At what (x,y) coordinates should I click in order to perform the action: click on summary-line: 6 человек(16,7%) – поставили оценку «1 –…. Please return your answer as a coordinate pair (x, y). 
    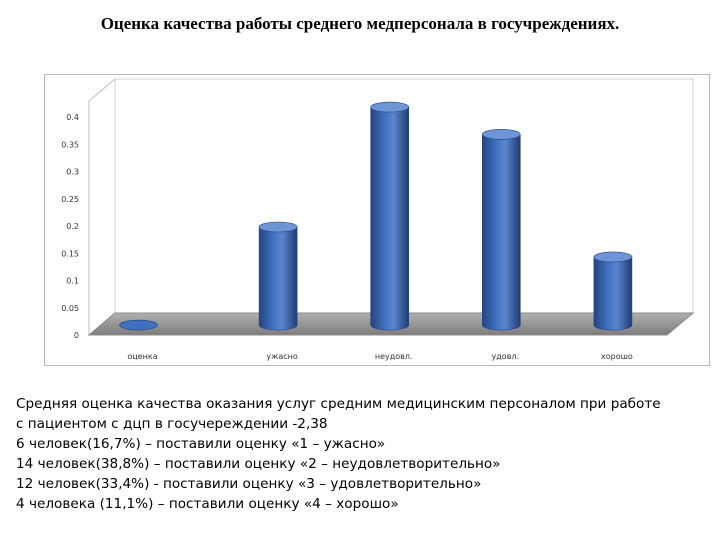
    Looking at the image, I should click on (201, 444).